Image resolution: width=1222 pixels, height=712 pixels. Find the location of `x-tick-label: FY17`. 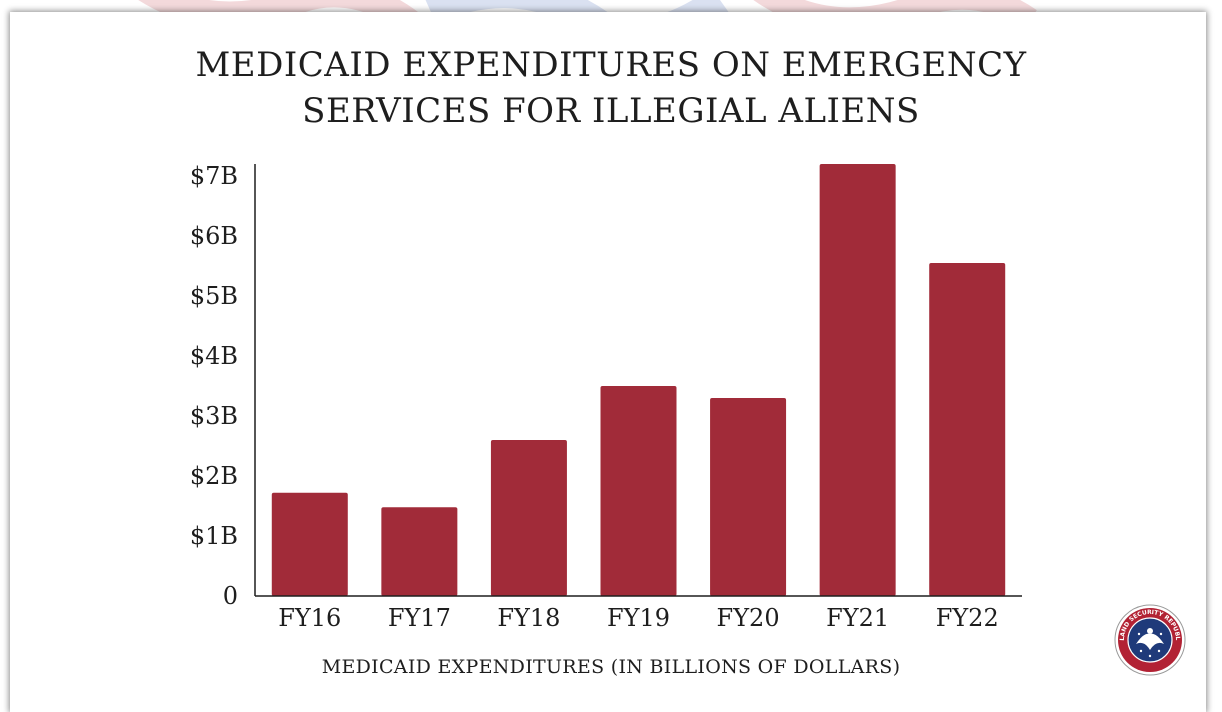

x-tick-label: FY17 is located at coordinates (419, 618).